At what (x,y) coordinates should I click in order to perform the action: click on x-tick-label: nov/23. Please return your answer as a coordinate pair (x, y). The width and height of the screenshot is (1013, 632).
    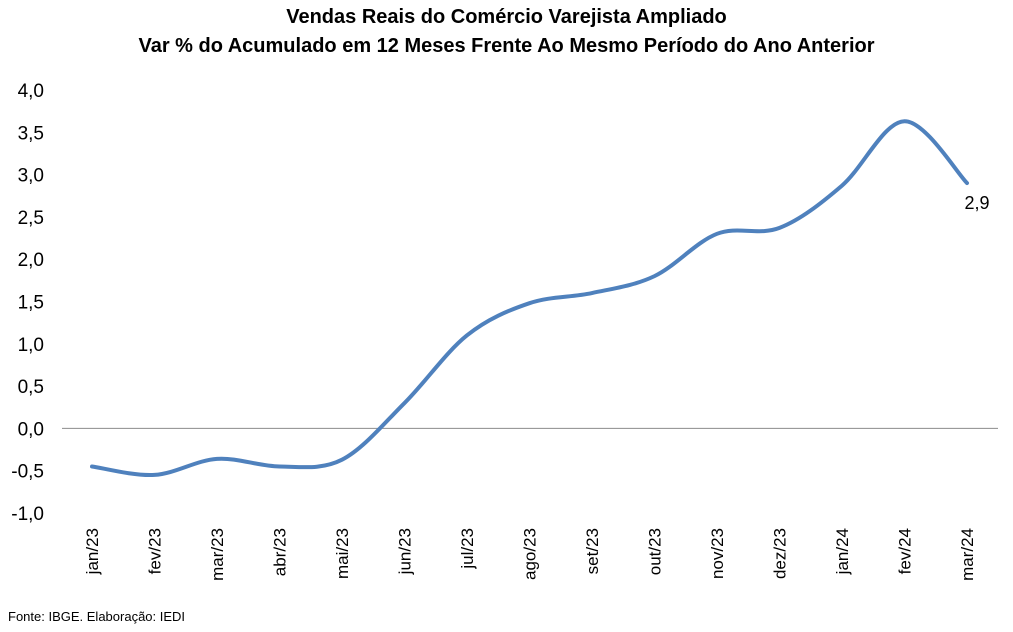
    Looking at the image, I should click on (717, 553).